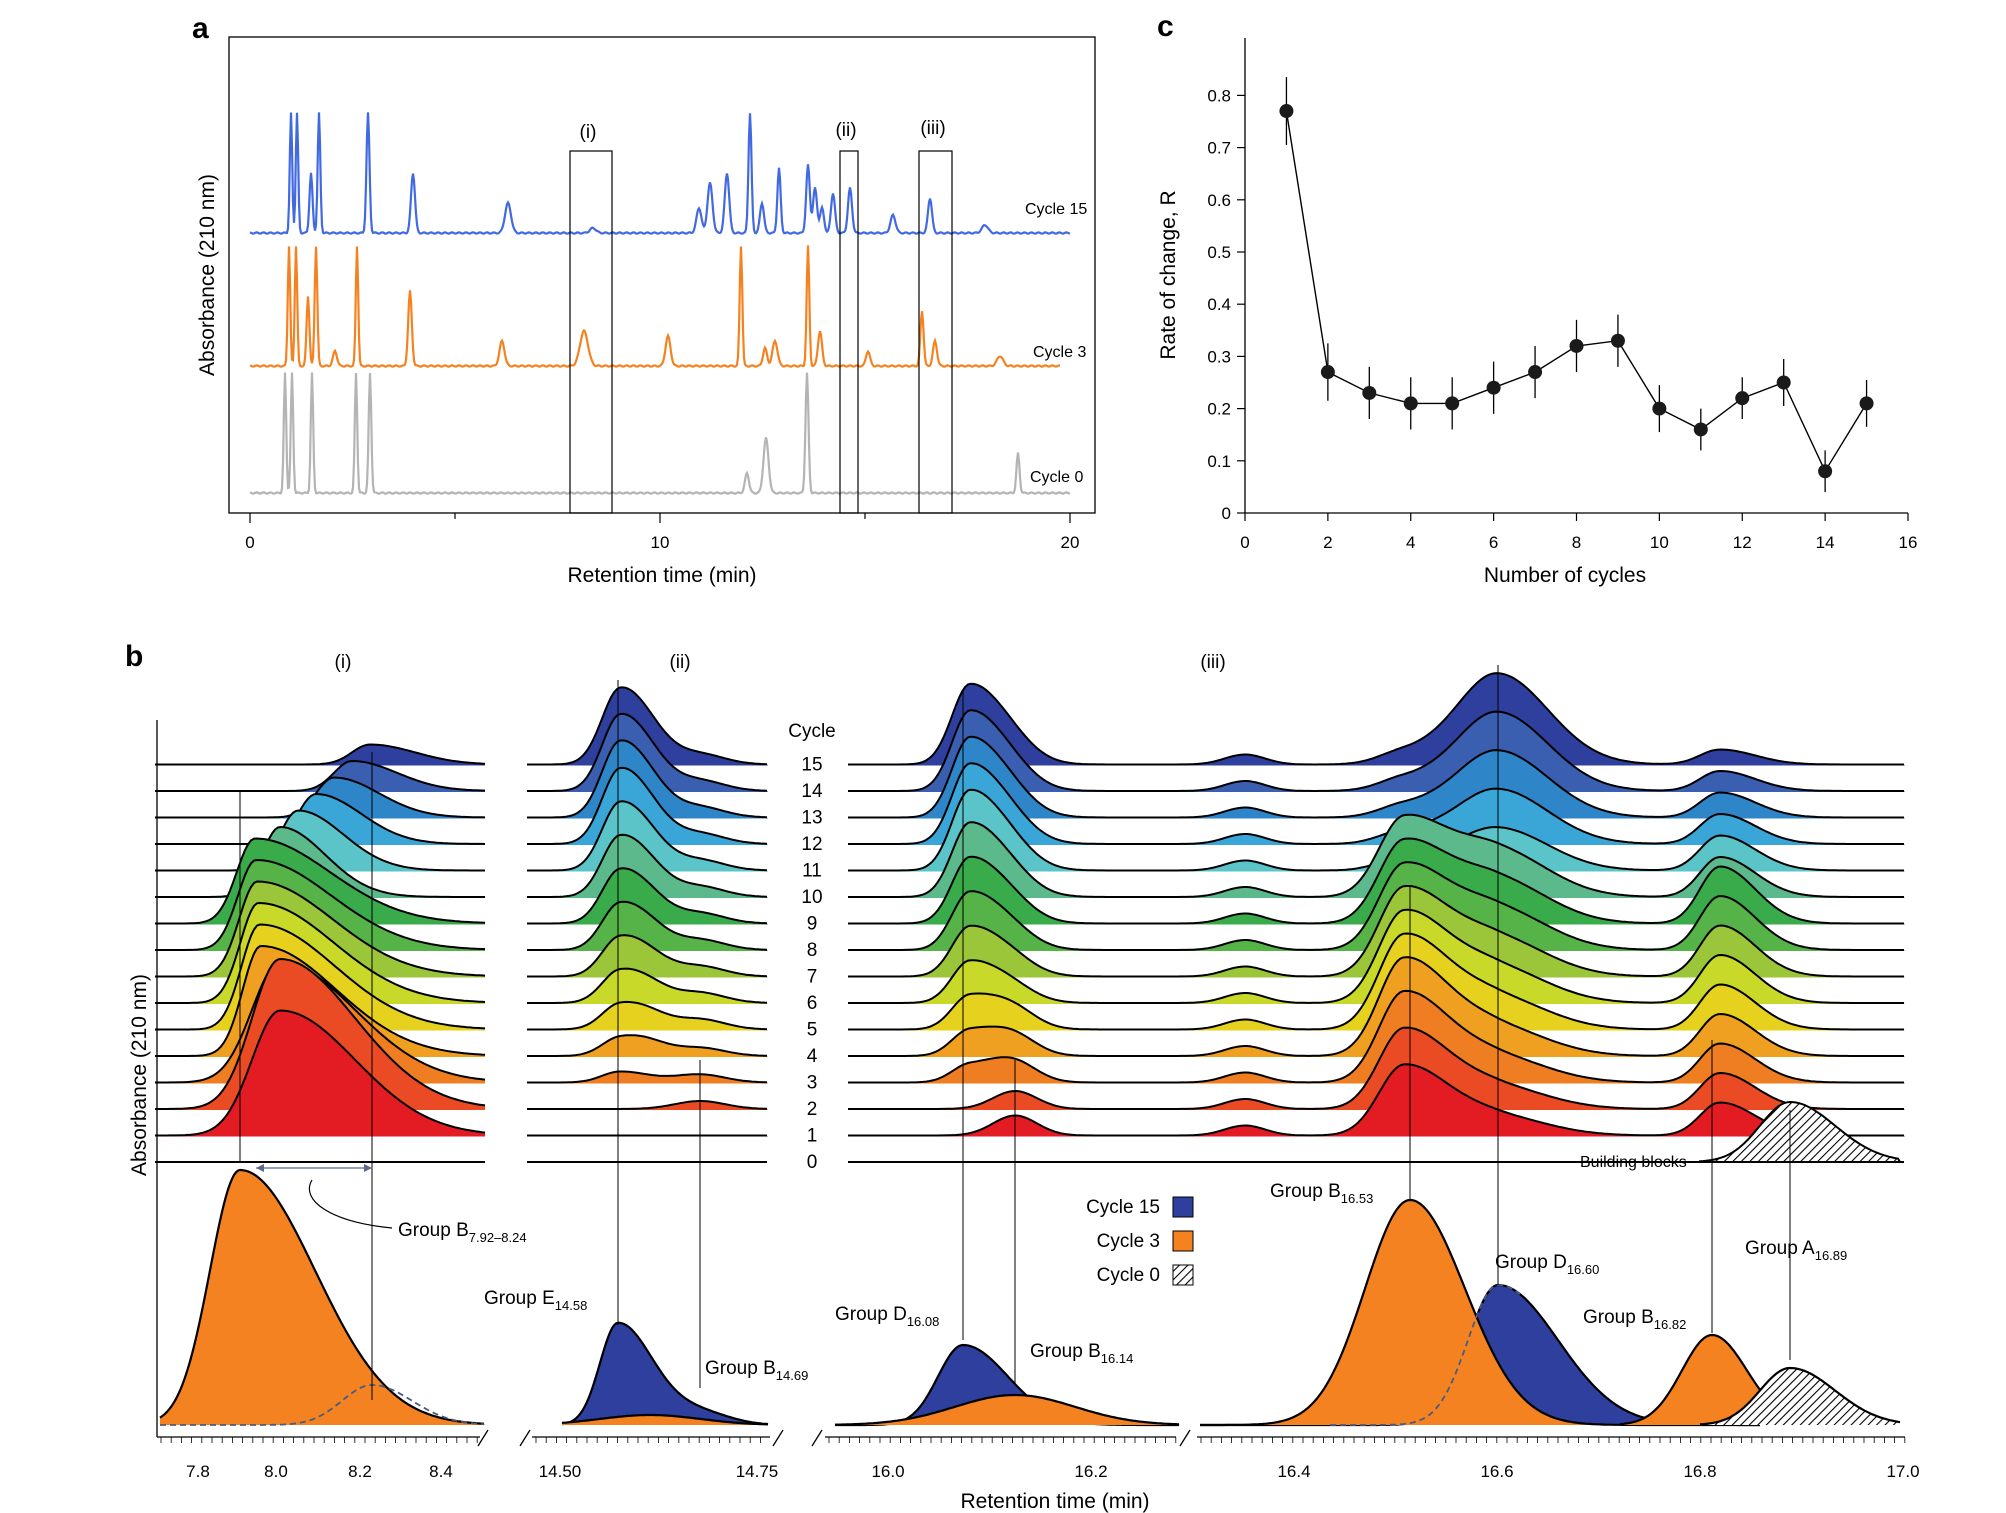  I want to click on panel-c-xtick-label: 4, so click(1410, 542).